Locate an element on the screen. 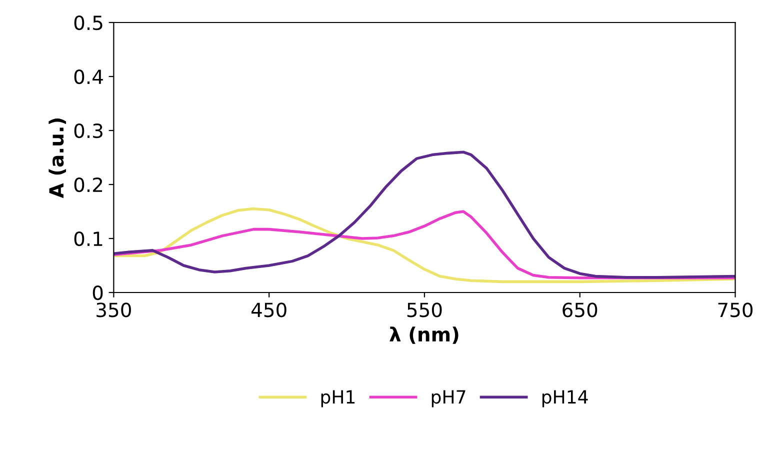  y-axis-title: A (a.u.) is located at coordinates (57, 158).